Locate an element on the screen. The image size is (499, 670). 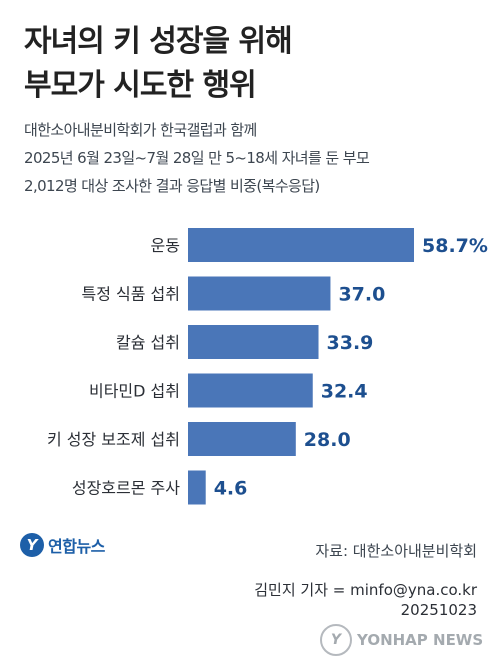
yonhap-logo-text: 연합뉴스 is located at coordinates (76, 546).